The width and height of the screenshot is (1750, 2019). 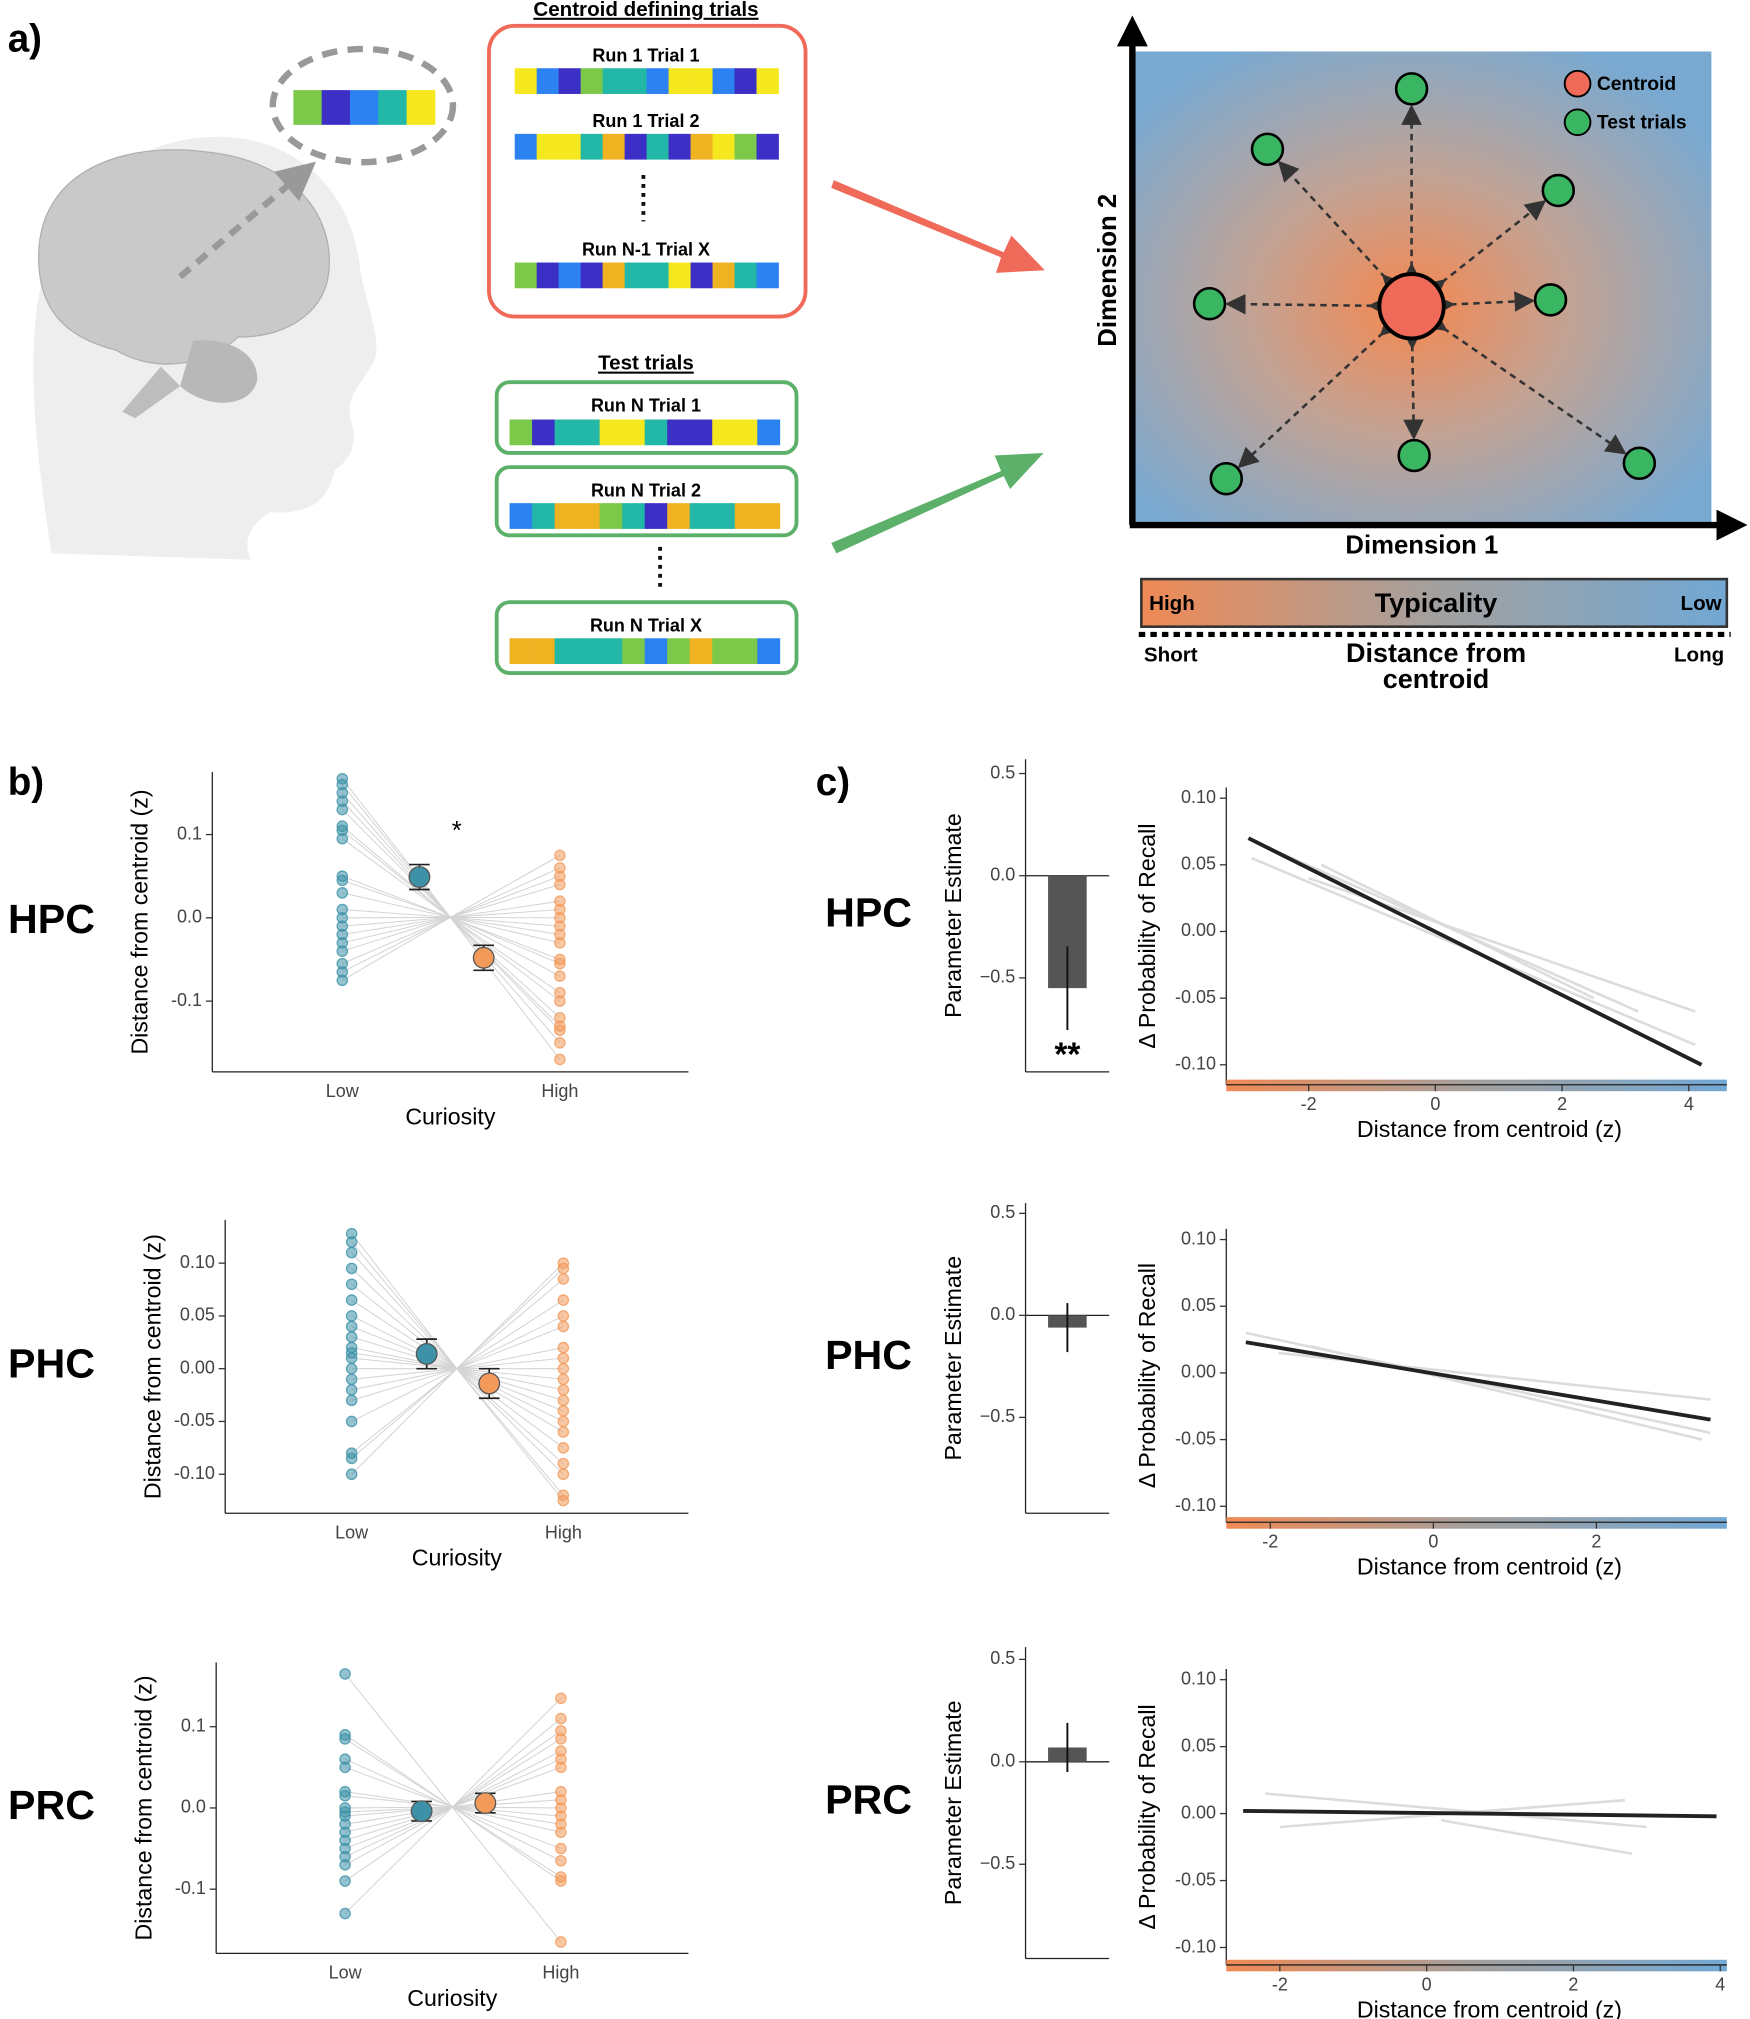 I want to click on x-axis-title: Curiosity, so click(x=457, y=1558).